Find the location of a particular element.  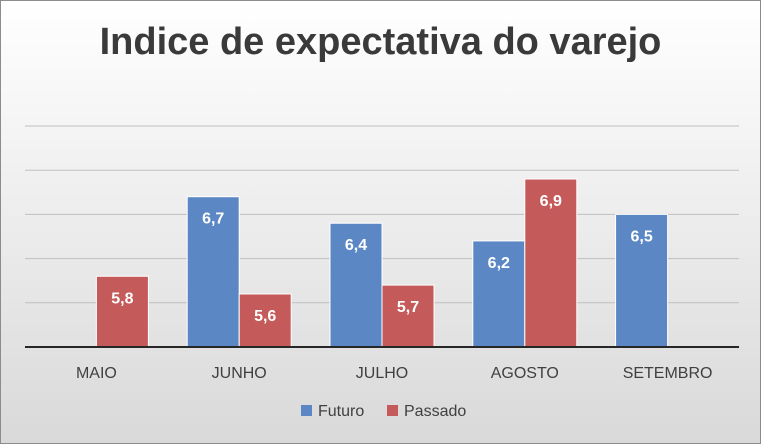

legend-label-futuro: Futuro is located at coordinates (341, 411).